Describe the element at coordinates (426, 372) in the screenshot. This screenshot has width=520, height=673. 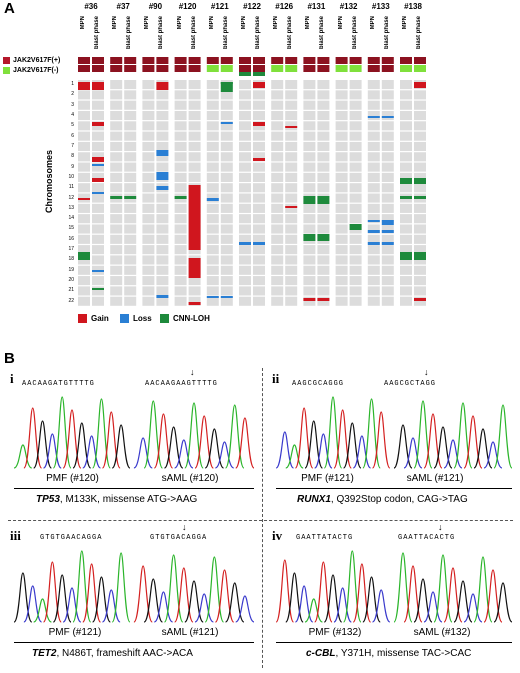
I see `subpanel-ii-arrow-icon: ↓` at that location.